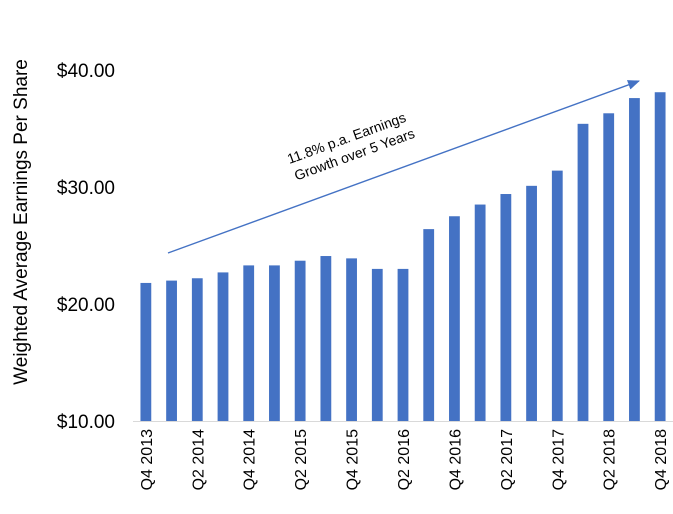 The height and width of the screenshot is (514, 673). Describe the element at coordinates (301, 459) in the screenshot. I see `x-tick-label: Q2 2015` at that location.